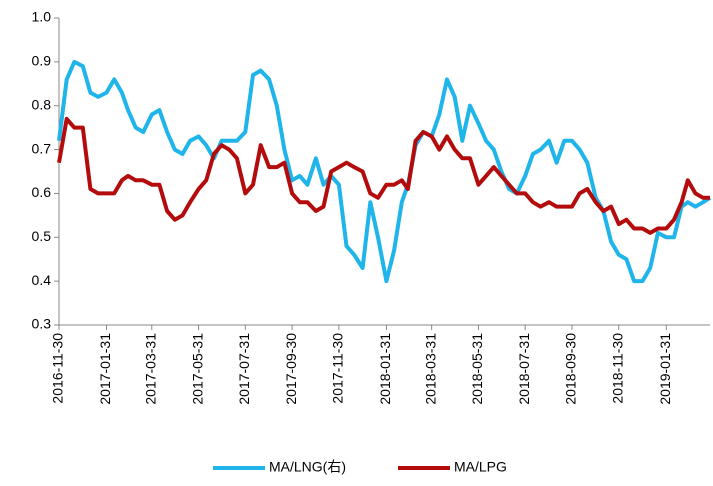  I want to click on x-tick-label: 2017-11-30, so click(338, 368).